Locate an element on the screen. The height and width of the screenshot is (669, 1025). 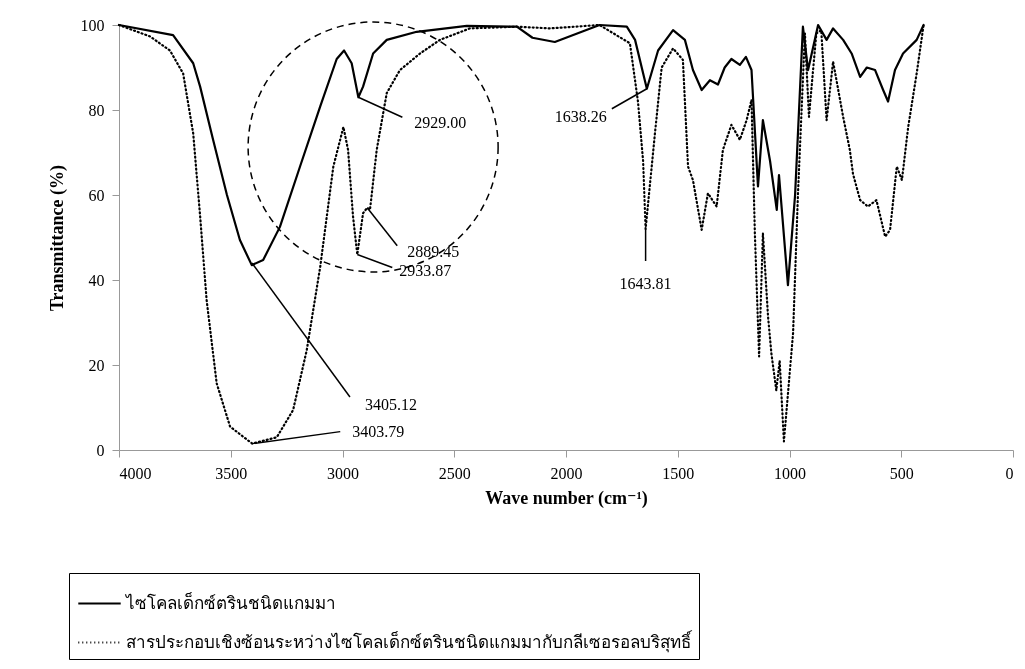
x-tick-label: 0 is located at coordinates (1009, 473).